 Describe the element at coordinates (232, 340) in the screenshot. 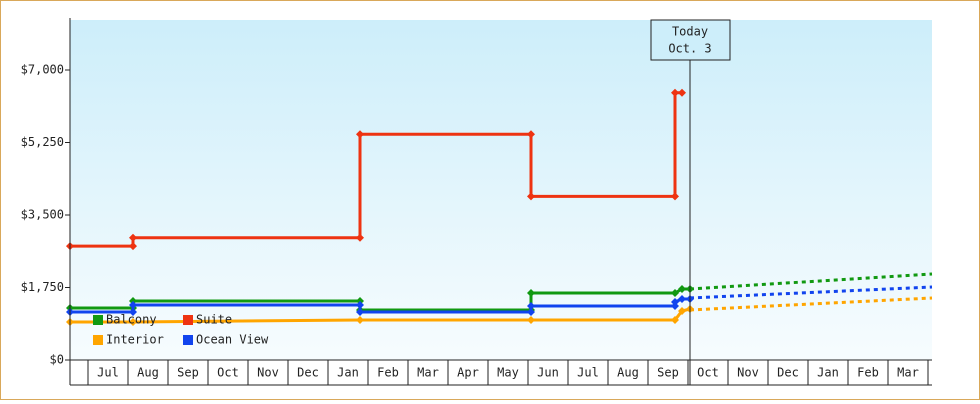

I see `legend-label: Ocean View` at that location.